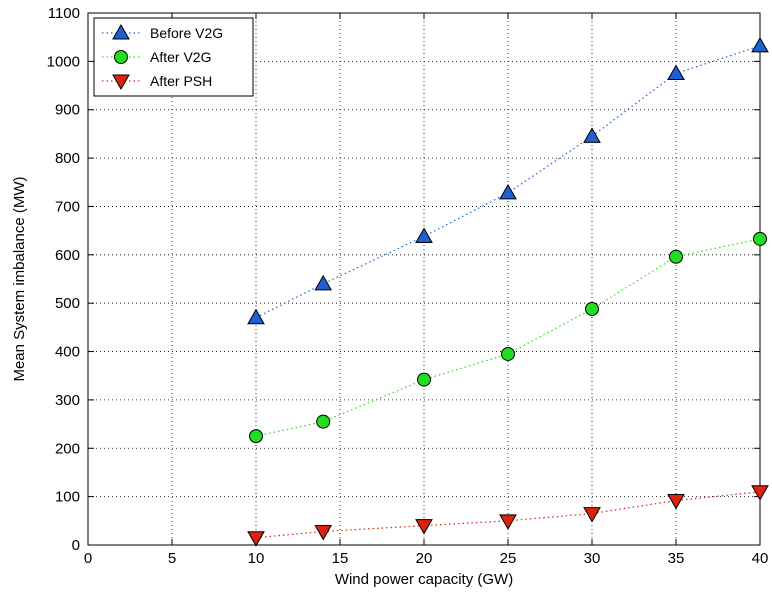  Describe the element at coordinates (88, 558) in the screenshot. I see `x-tick-label: 0` at that location.